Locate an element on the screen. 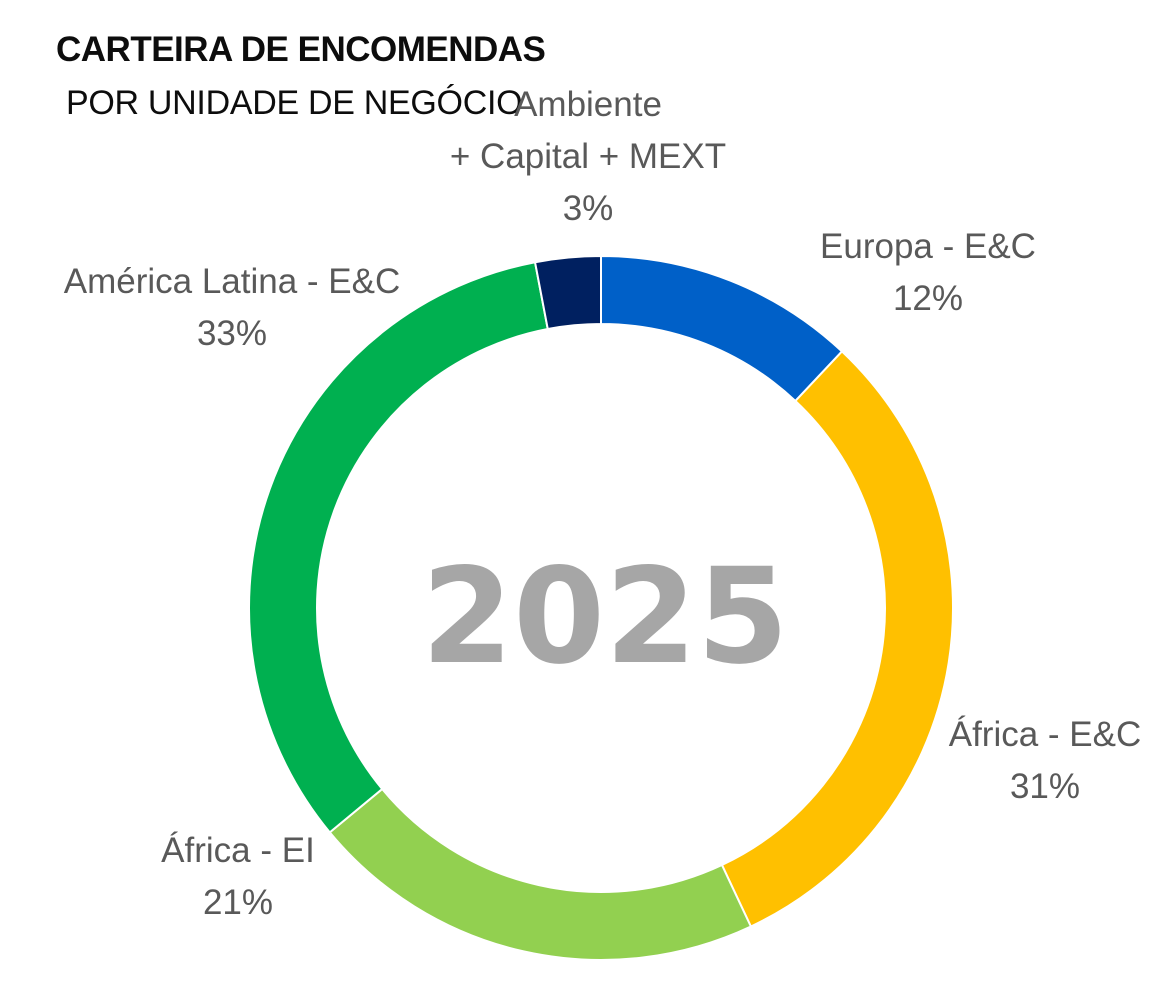 Image resolution: width=1166 pixels, height=990 pixels. slice-name-label: América Latina - E&C is located at coordinates (232, 281).